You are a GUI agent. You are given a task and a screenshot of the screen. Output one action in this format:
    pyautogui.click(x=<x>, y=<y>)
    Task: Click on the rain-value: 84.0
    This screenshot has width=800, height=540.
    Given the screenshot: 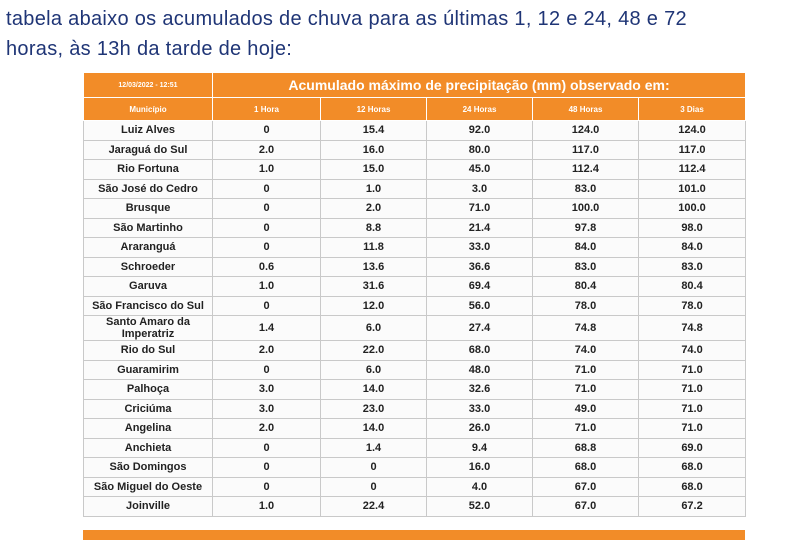 What is the action you would take?
    pyautogui.click(x=585, y=247)
    